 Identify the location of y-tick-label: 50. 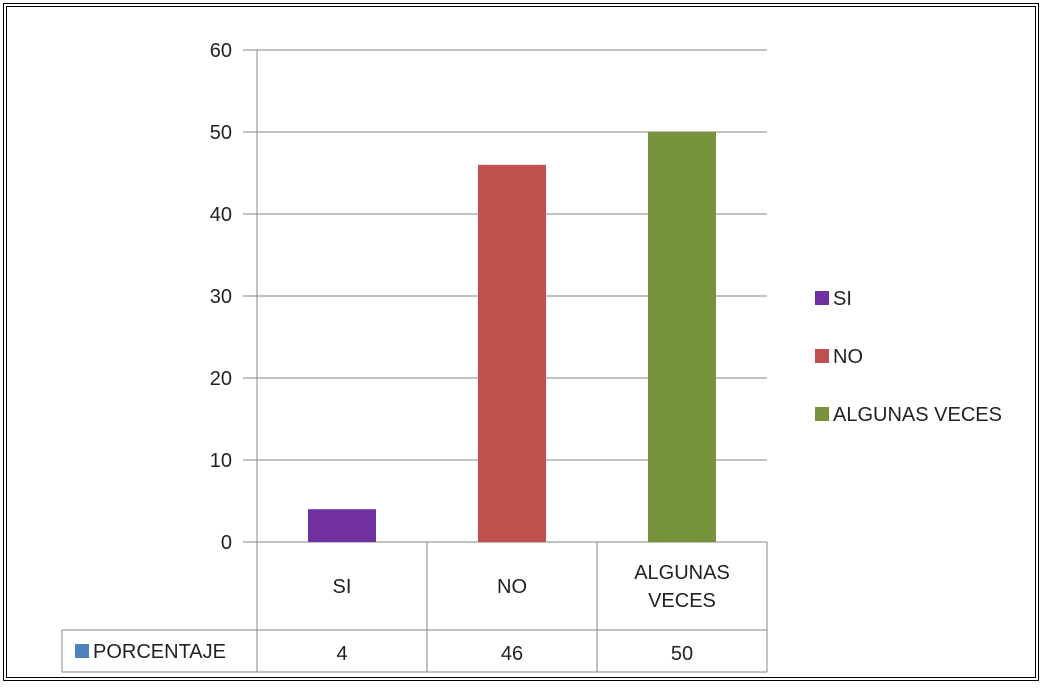
(221, 133).